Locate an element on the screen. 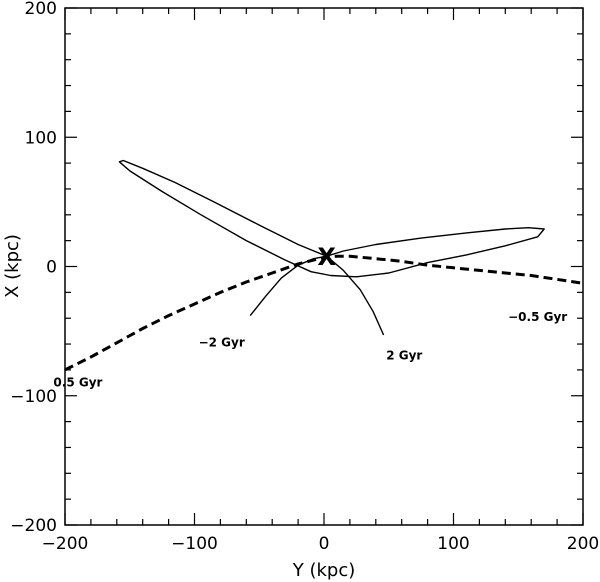  y-tick-label: 200 is located at coordinates (41, 9).